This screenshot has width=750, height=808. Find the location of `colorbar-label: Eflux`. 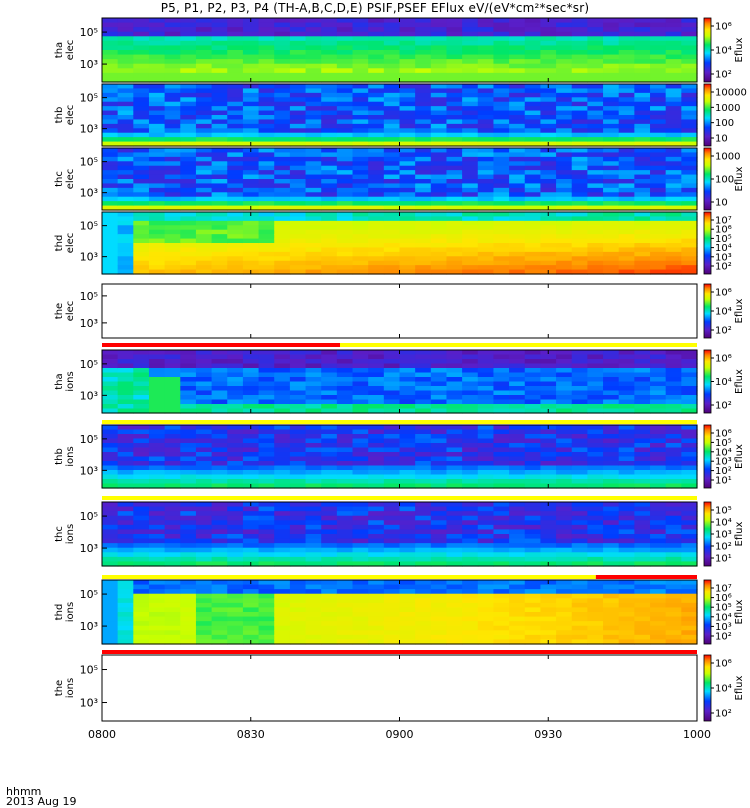

colorbar-label: Eflux is located at coordinates (739, 49).